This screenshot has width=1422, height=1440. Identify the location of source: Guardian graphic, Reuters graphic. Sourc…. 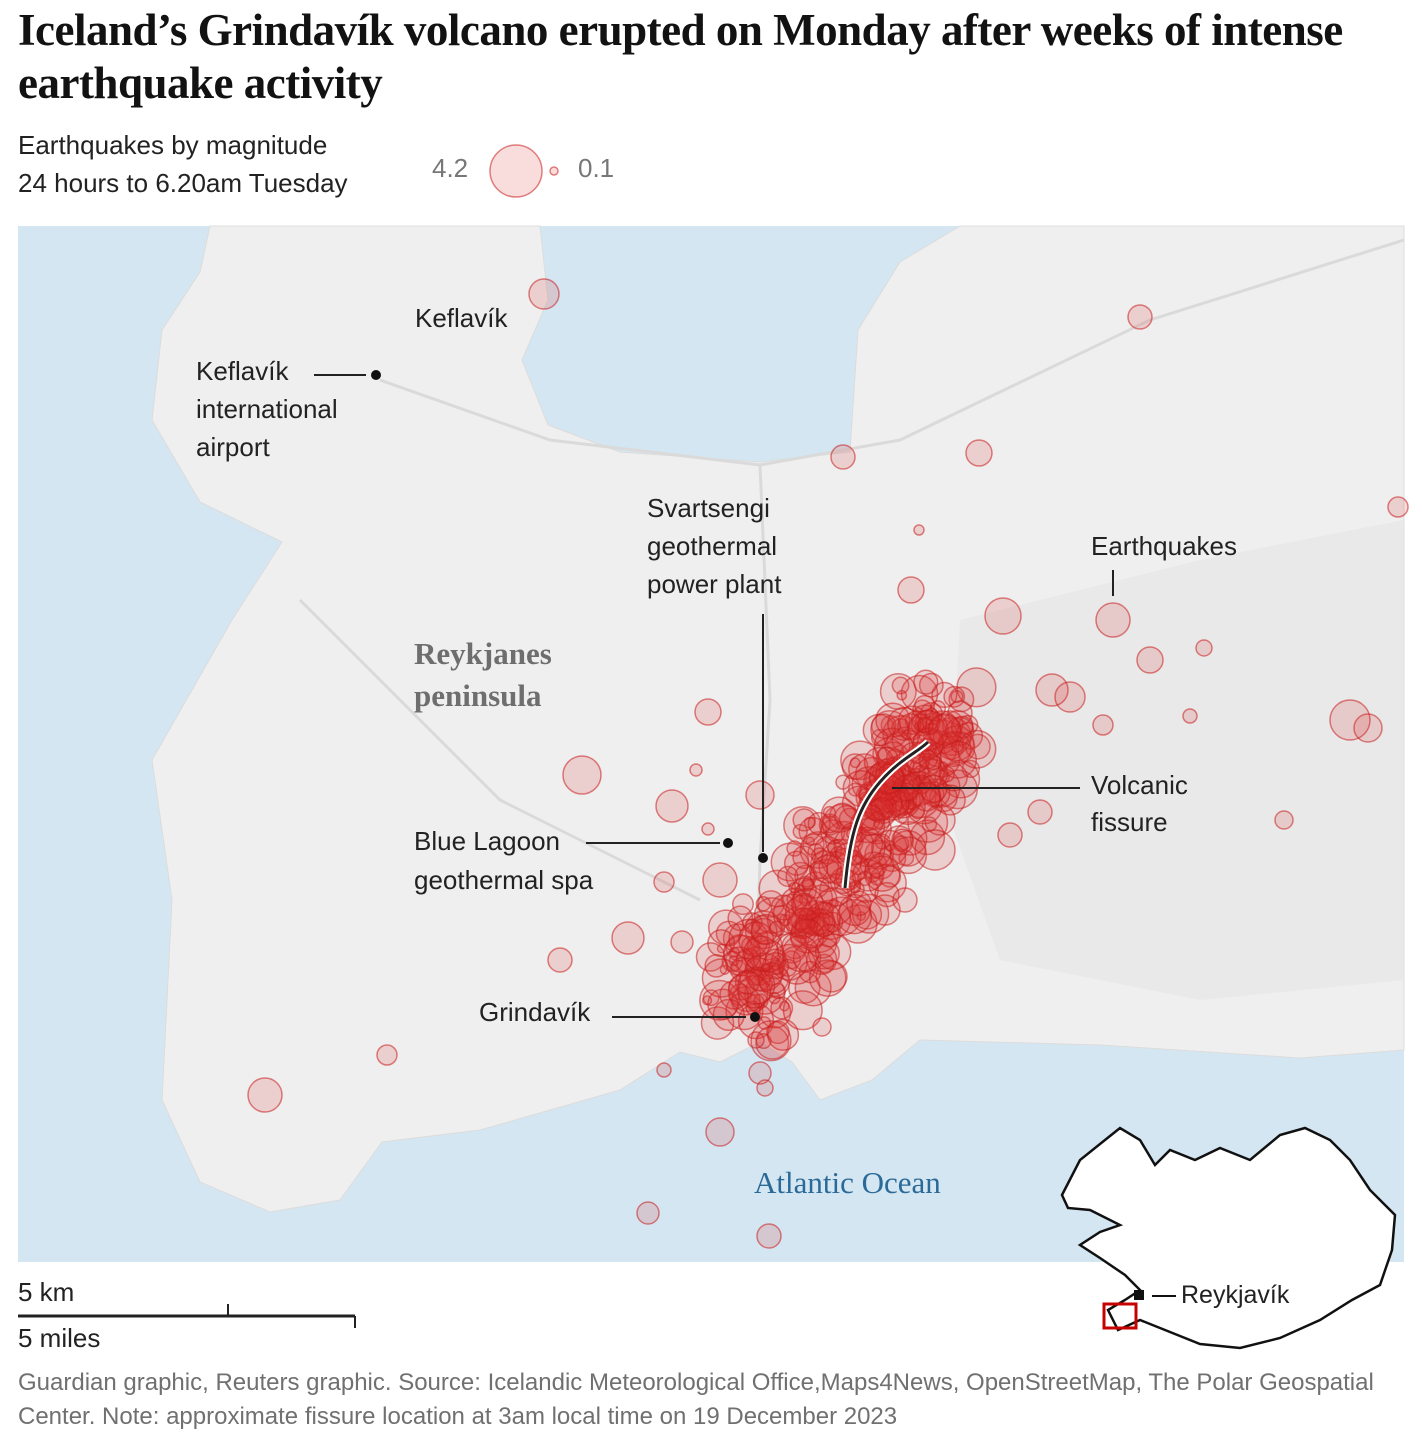
(696, 1399).